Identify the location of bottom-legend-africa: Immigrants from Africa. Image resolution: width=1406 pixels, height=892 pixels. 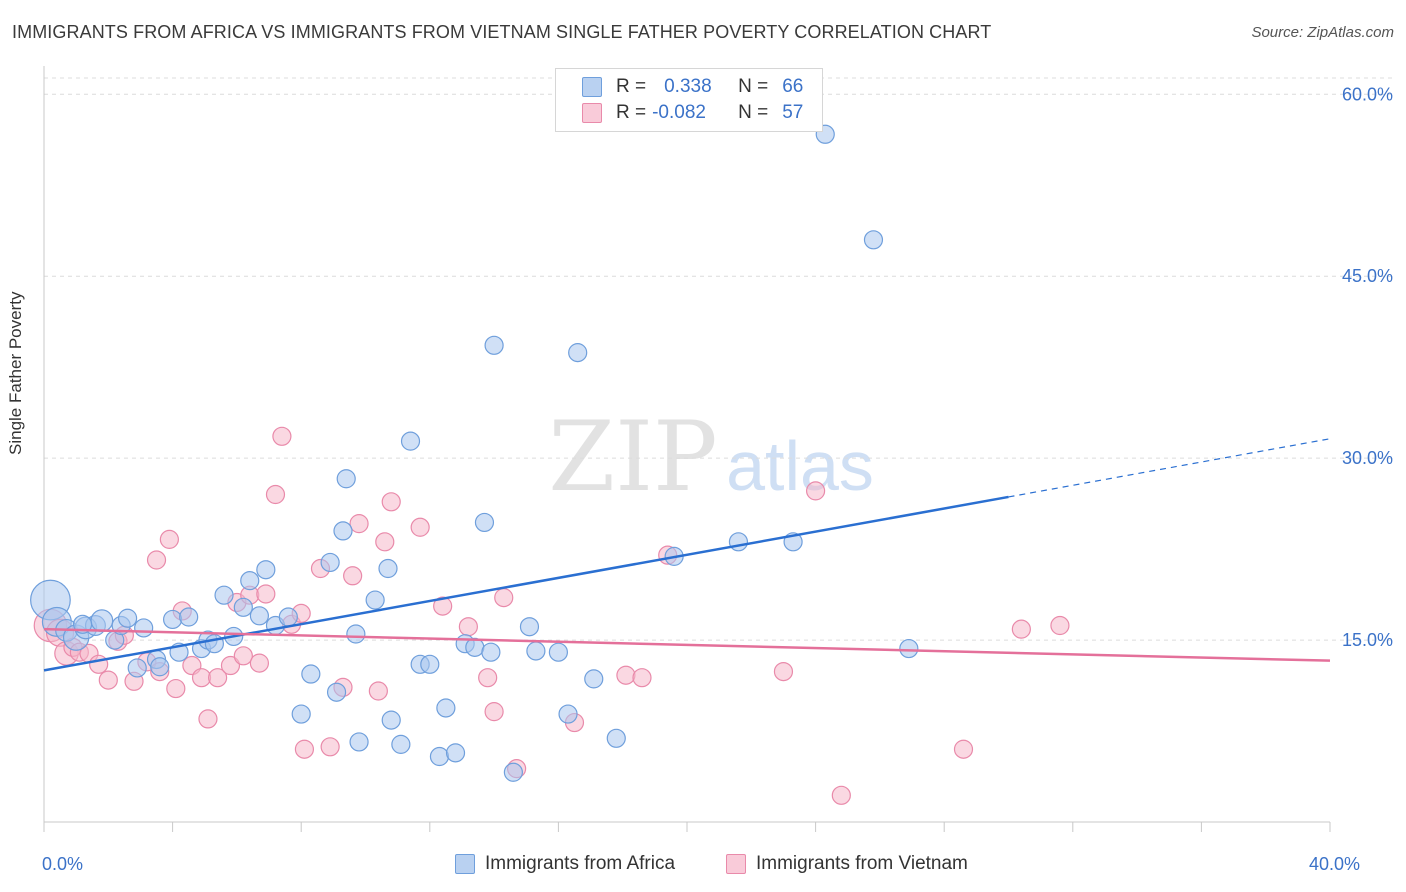
(565, 864).